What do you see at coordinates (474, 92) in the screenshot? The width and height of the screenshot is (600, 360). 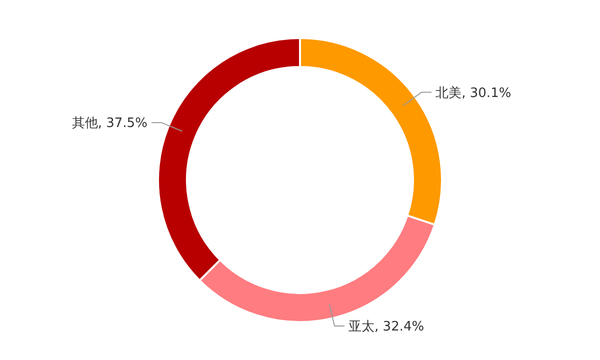 I see `slice-label: 北美, 30.1%` at bounding box center [474, 92].